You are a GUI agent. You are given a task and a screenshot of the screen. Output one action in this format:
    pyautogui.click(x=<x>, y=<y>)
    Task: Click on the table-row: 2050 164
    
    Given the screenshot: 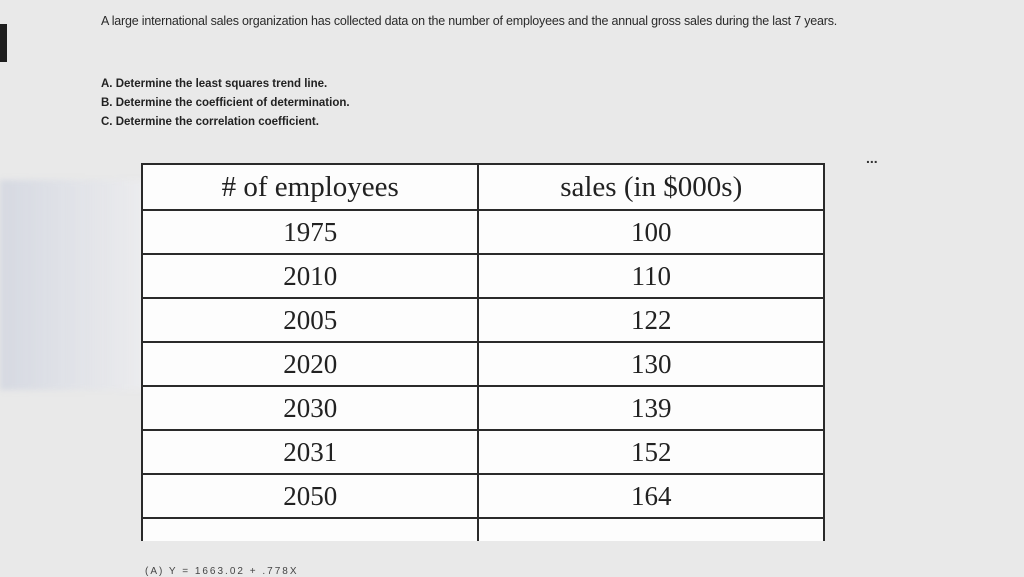 What is the action you would take?
    pyautogui.click(x=482, y=496)
    